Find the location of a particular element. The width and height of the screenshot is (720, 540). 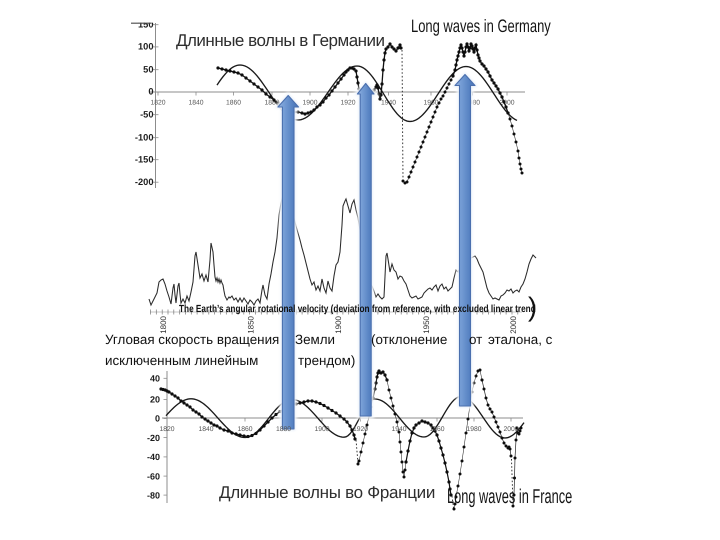

svg-text: 40 is located at coordinates (155, 379).